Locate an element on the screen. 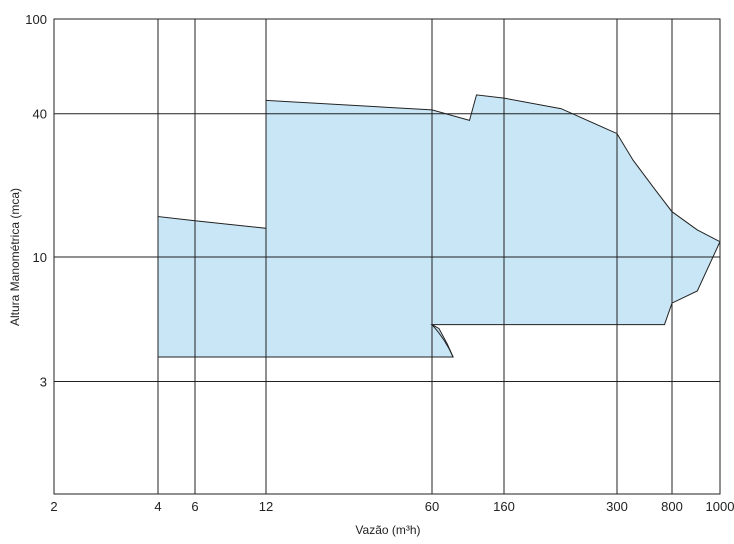 This screenshot has height=544, width=734. y-tick-label: 40 is located at coordinates (40, 114).